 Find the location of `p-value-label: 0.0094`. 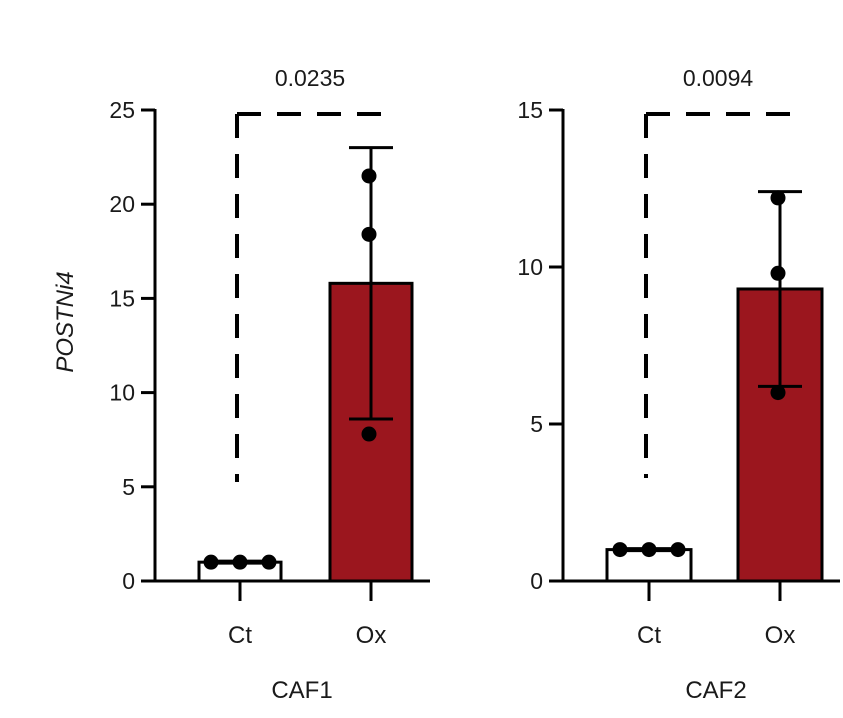

p-value-label: 0.0094 is located at coordinates (718, 78).